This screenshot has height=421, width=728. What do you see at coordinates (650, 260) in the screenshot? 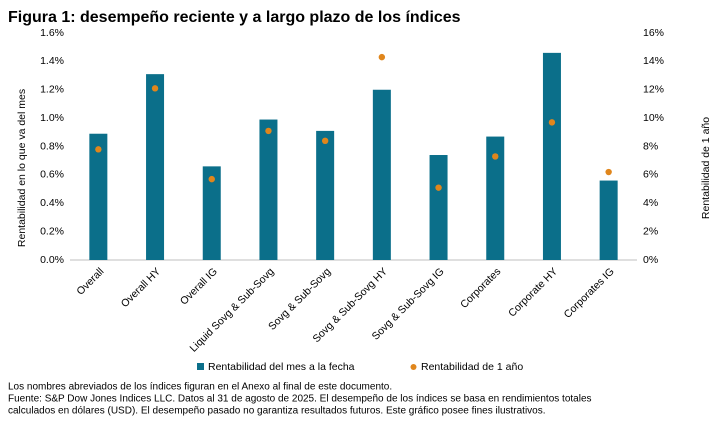
I see `y2-tick-label: 0%` at bounding box center [650, 260].